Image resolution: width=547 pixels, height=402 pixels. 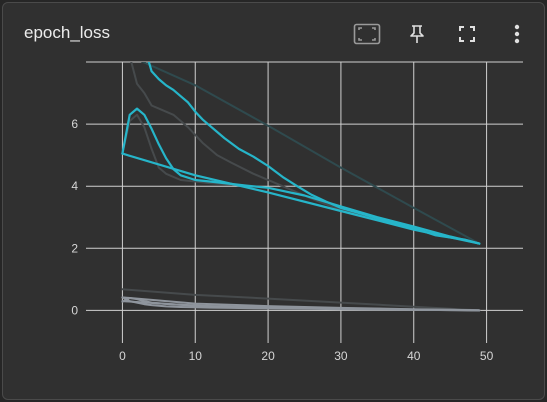 I want to click on pin-button, so click(x=417, y=34).